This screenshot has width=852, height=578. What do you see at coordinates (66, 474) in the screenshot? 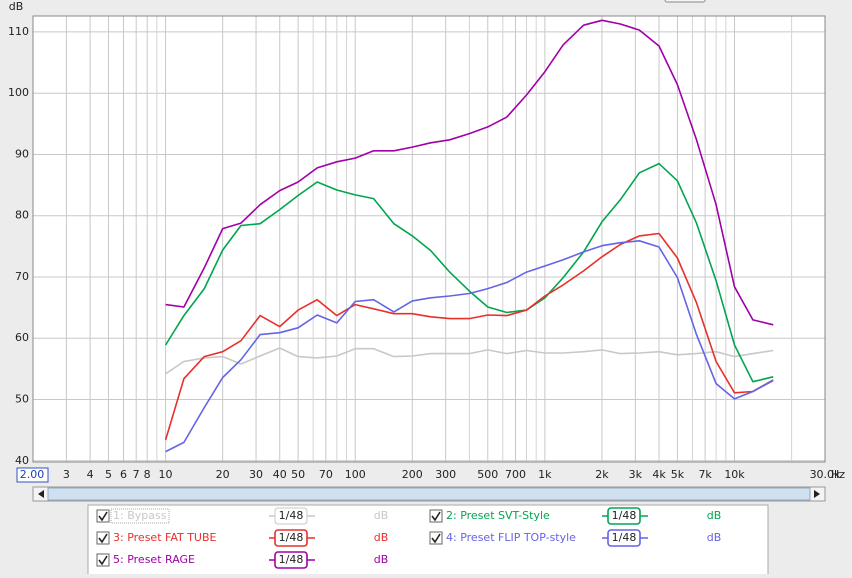
I see `x-tick-label: 3` at bounding box center [66, 474].